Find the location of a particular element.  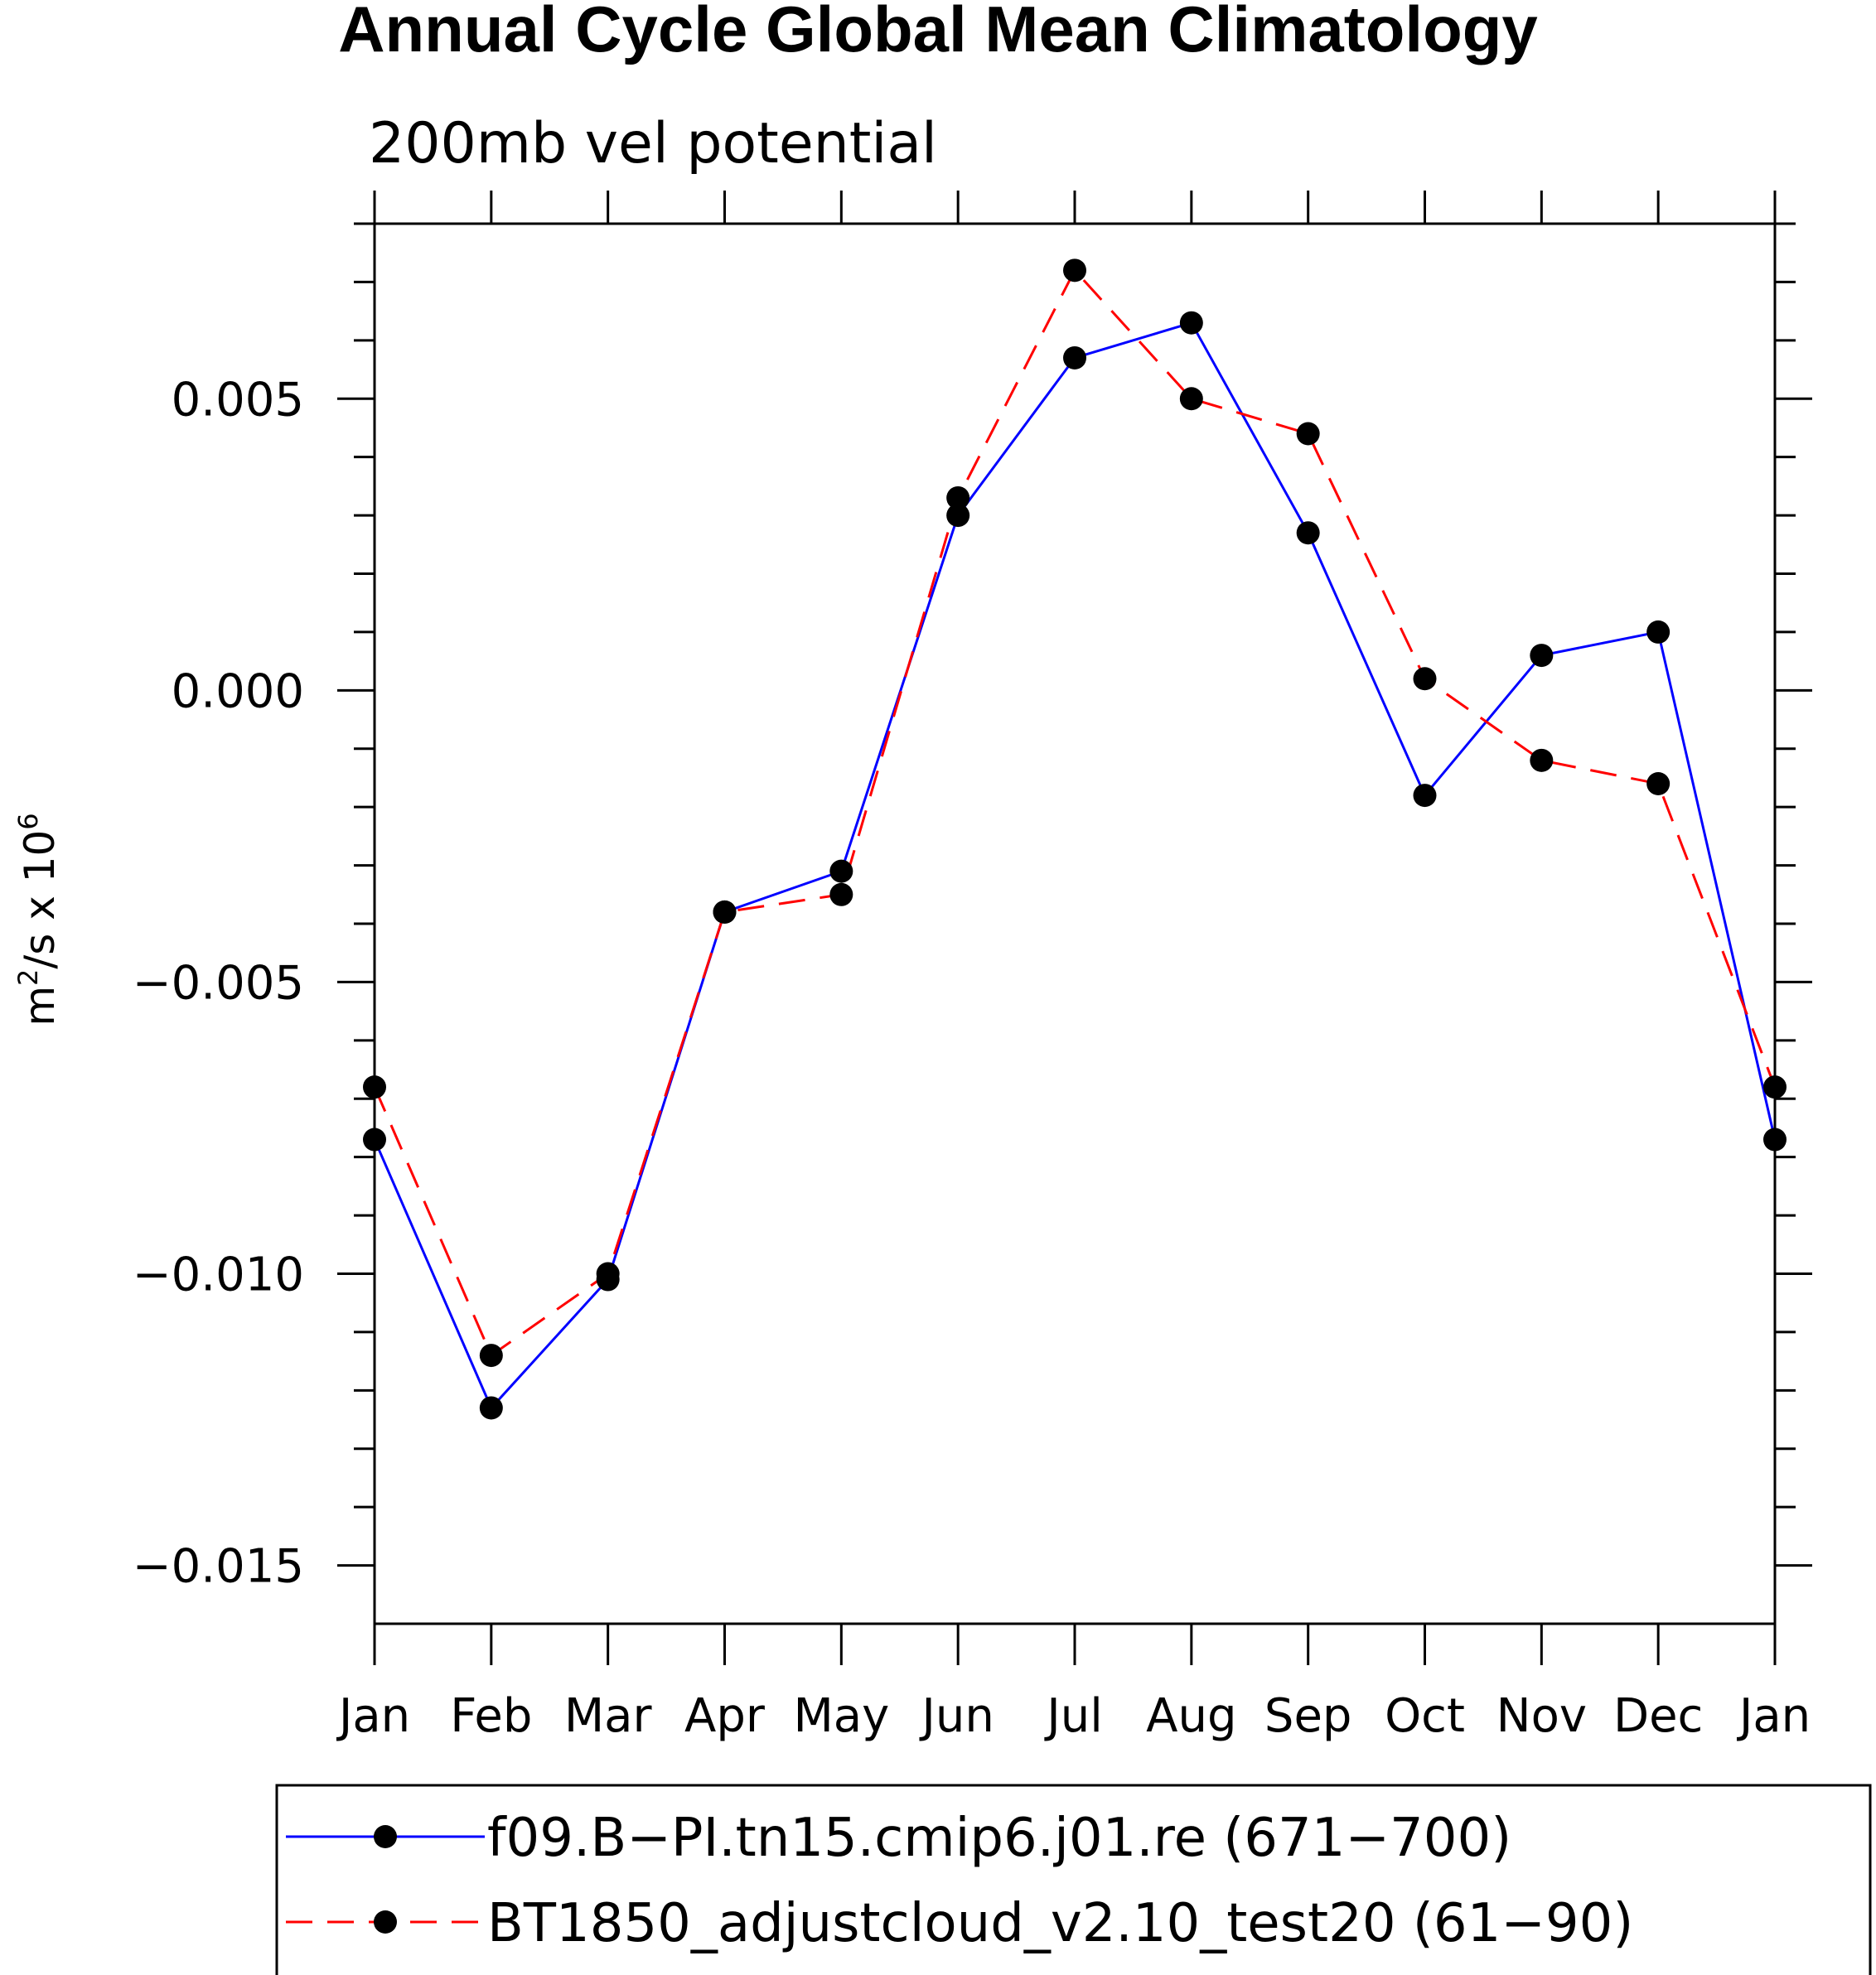

legend-label-2: BT1850_adjustcloud_v2.10_test20 (61−90) is located at coordinates (1060, 1923).